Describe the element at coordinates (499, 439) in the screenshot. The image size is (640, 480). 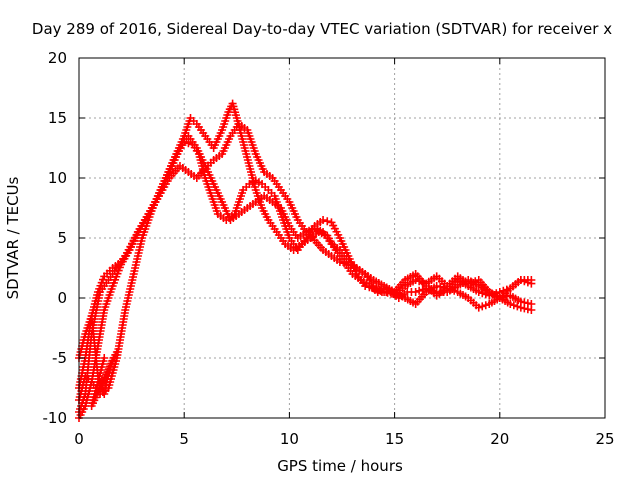
I see `x-tick-label: 20` at that location.